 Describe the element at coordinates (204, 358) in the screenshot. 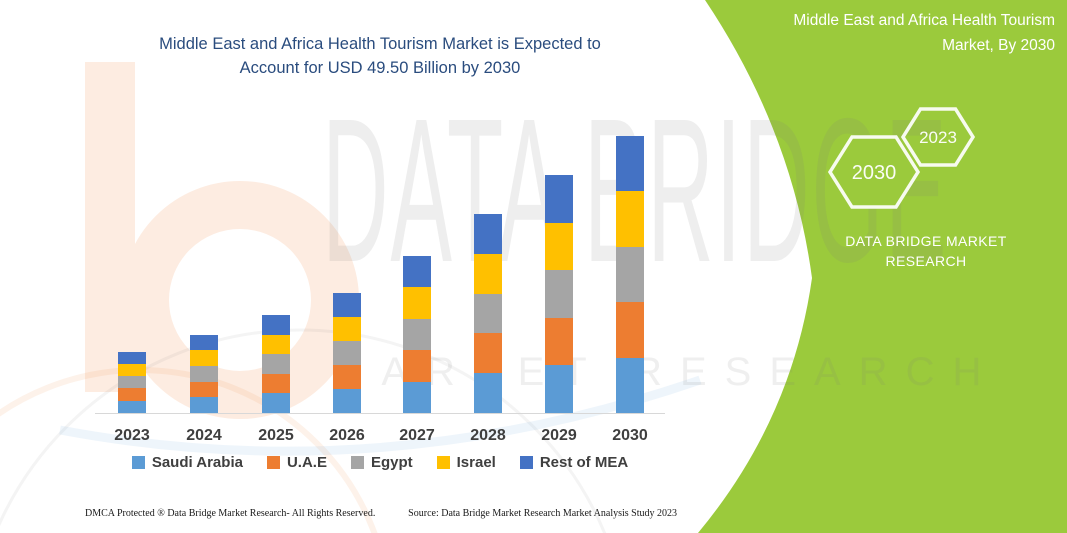

I see `bar-segment-2024-israel` at that location.